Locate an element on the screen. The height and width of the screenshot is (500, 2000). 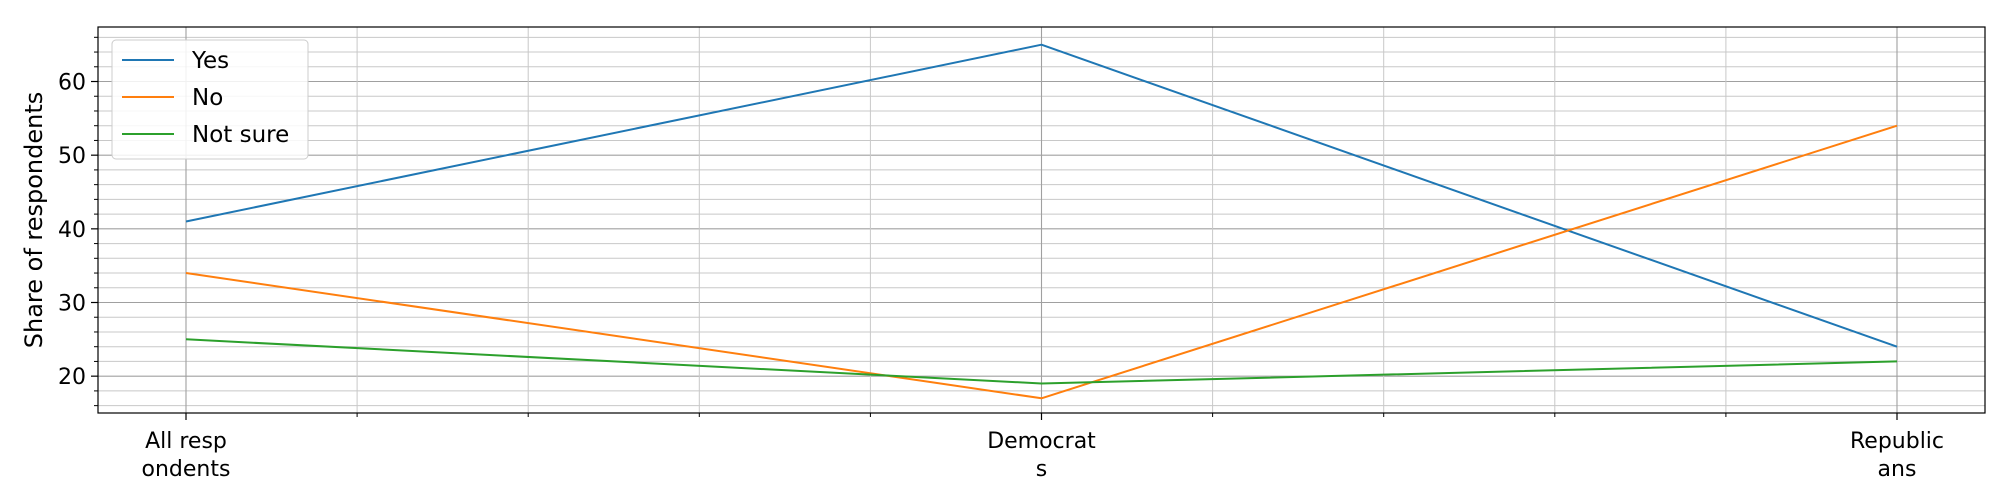
legend-label-yes: Yes is located at coordinates (210, 61).